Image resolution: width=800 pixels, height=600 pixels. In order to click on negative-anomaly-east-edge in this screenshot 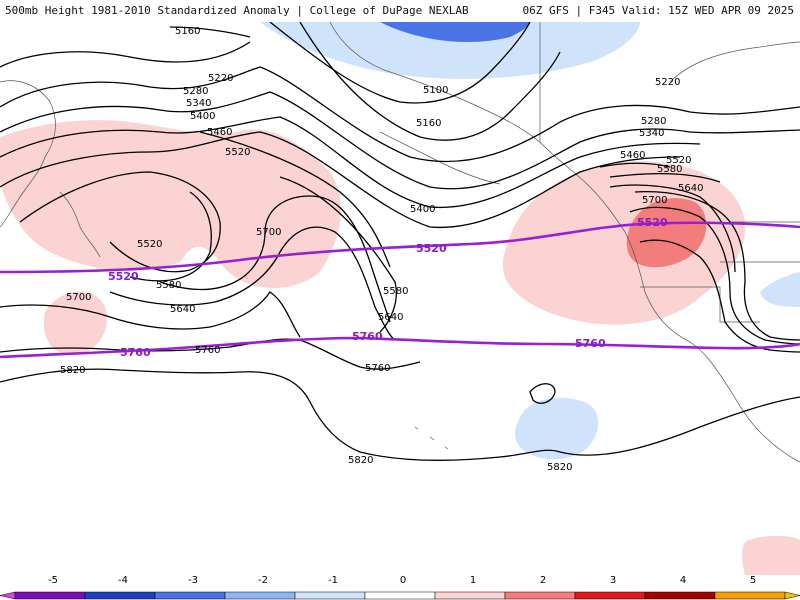, I will do `click(780, 289)`.